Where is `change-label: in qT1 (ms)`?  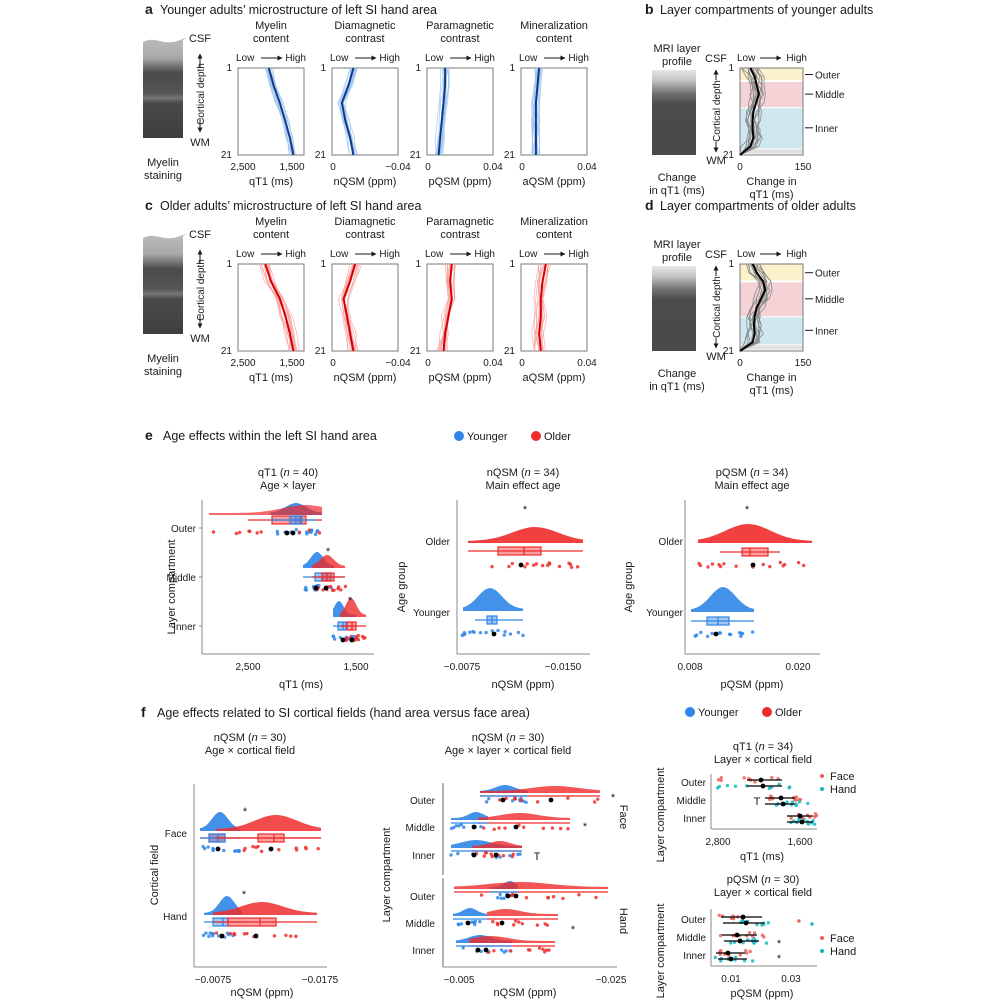
change-label: in qT1 (ms) is located at coordinates (677, 191).